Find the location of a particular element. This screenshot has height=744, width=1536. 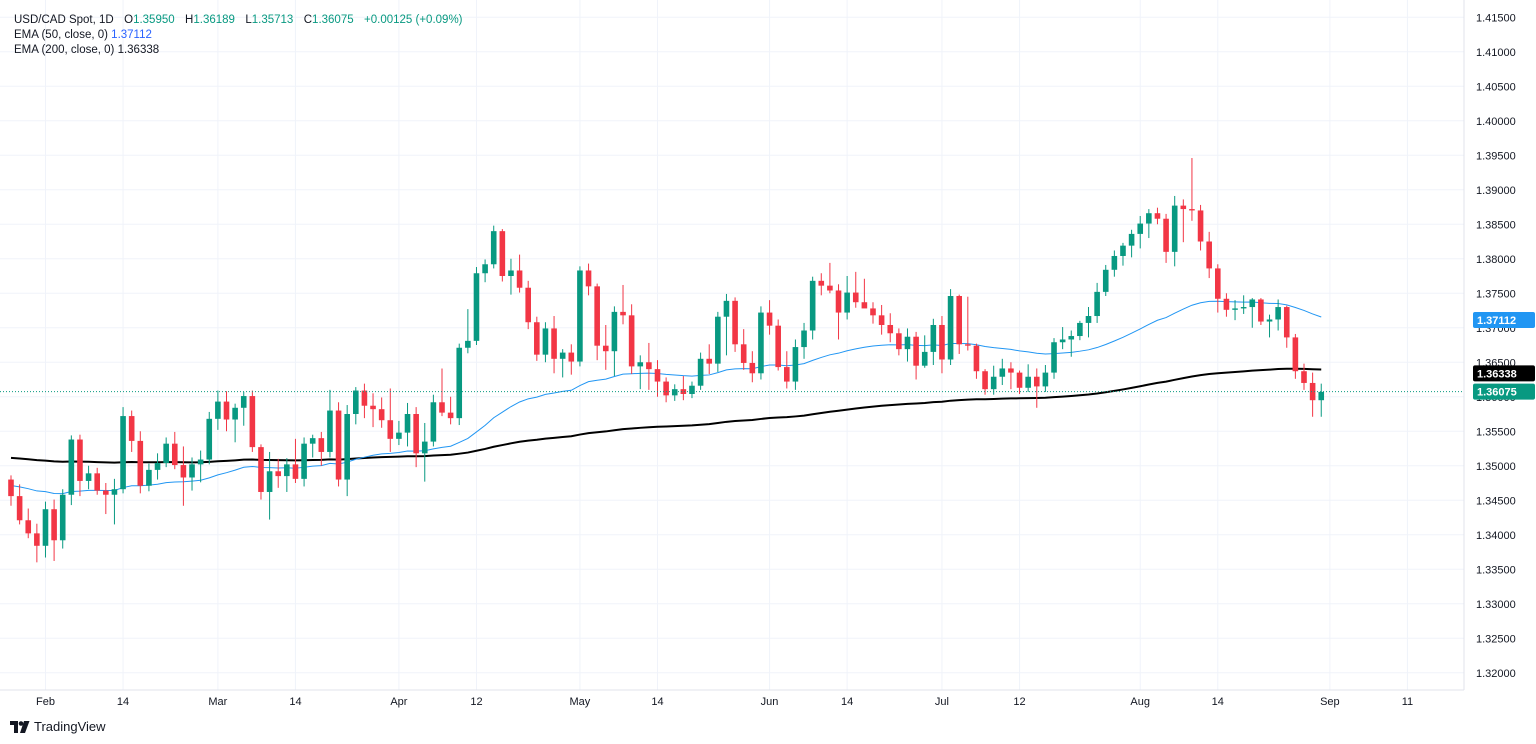

symbol-label: USD/CAD Spot, 1D is located at coordinates (64, 20).